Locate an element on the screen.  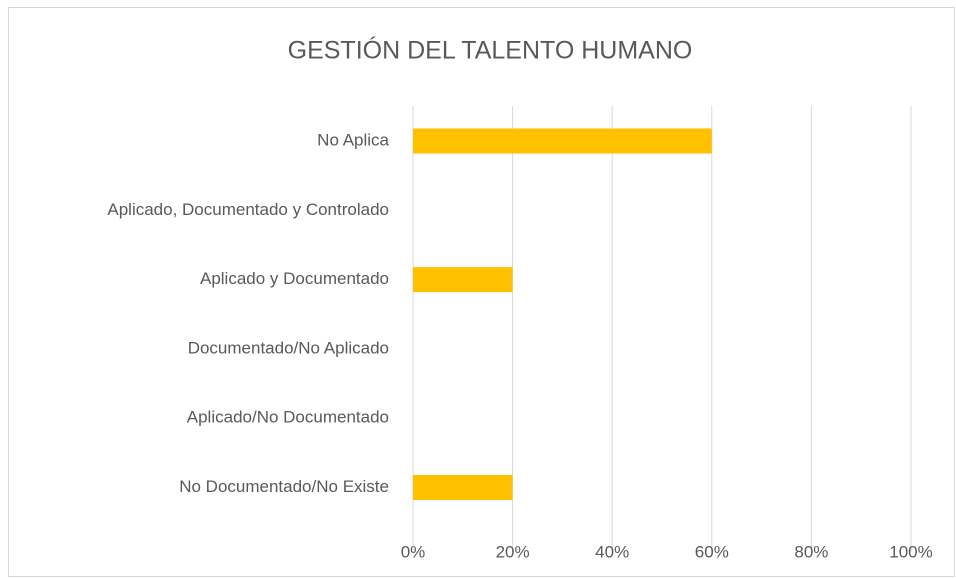
chart-title: GESTIÓN DEL TALENTO HUMANO is located at coordinates (490, 50).